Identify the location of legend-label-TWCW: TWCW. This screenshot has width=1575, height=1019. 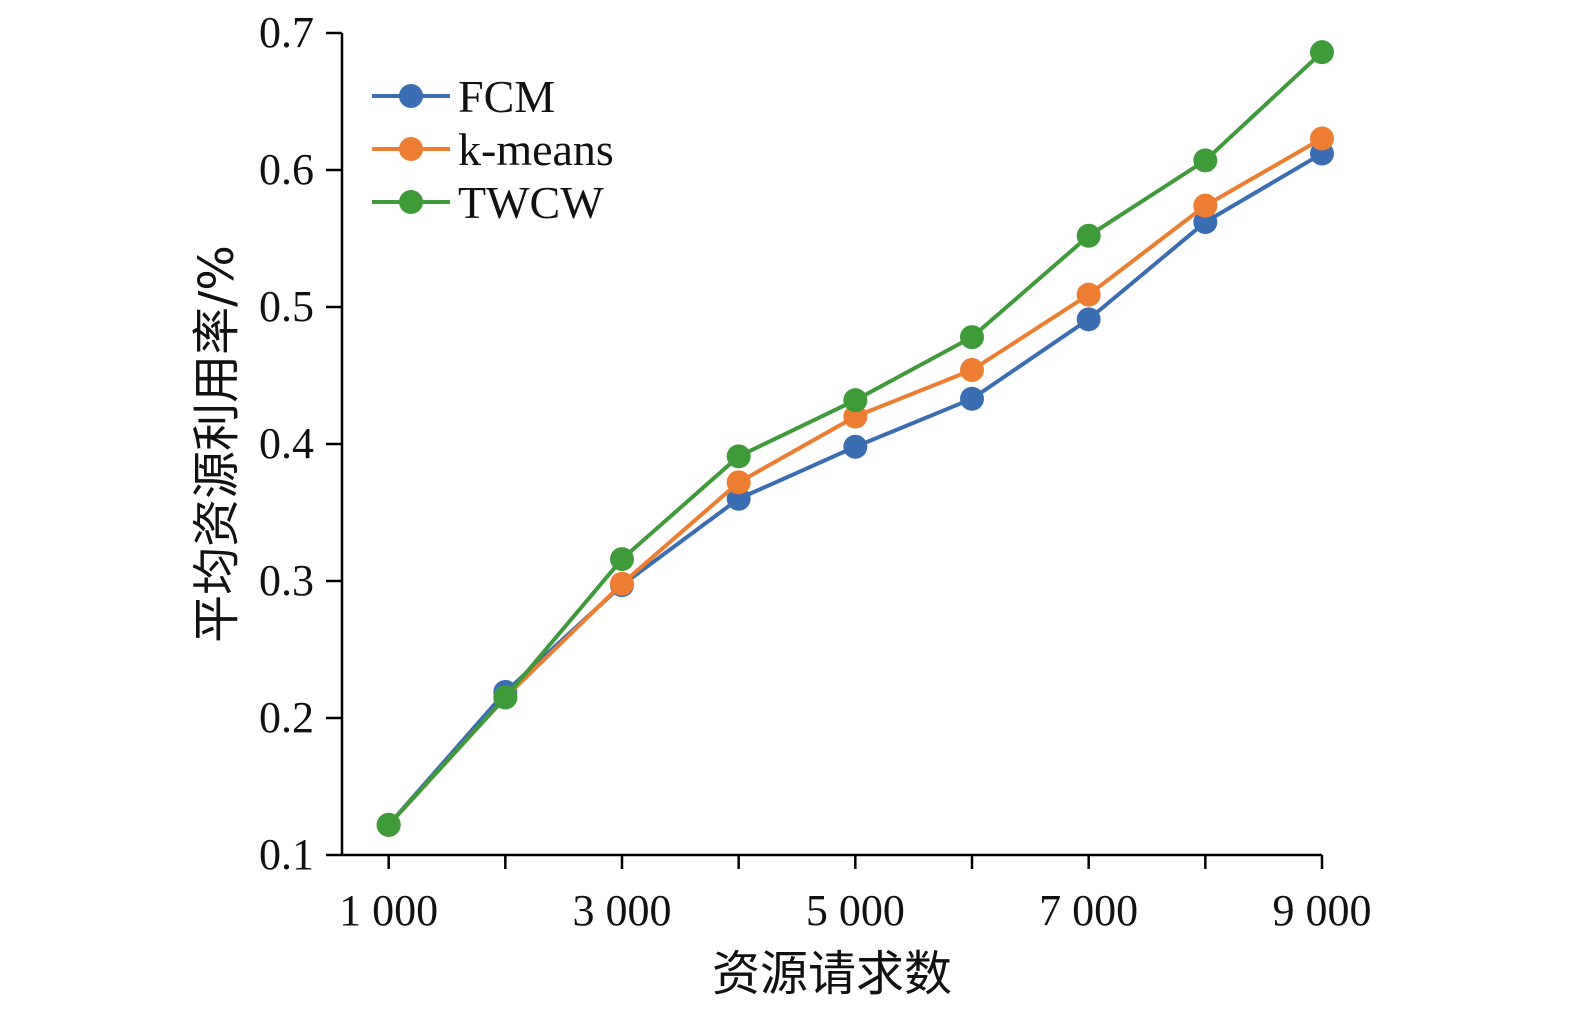
(531, 202).